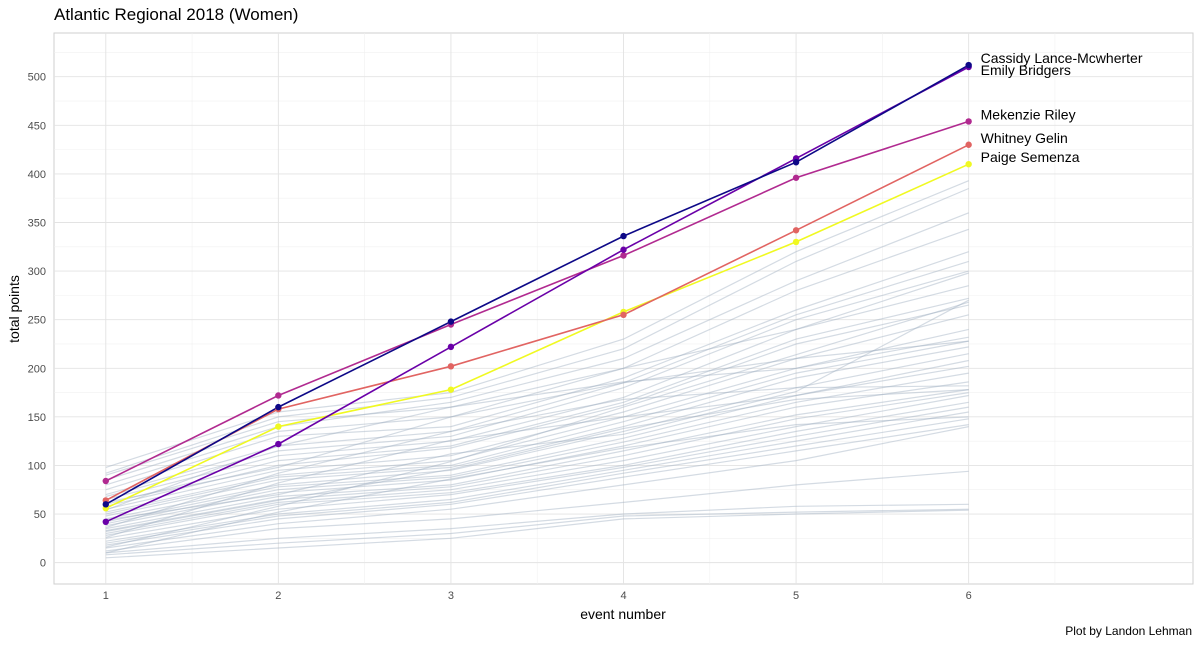  I want to click on x-tick-label: 1, so click(106, 596).